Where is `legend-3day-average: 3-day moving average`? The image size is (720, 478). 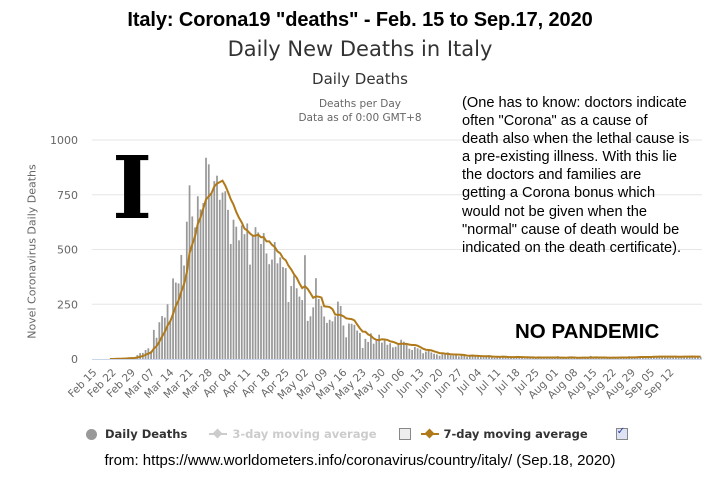 legend-3day-average: 3-day moving average is located at coordinates (293, 434).